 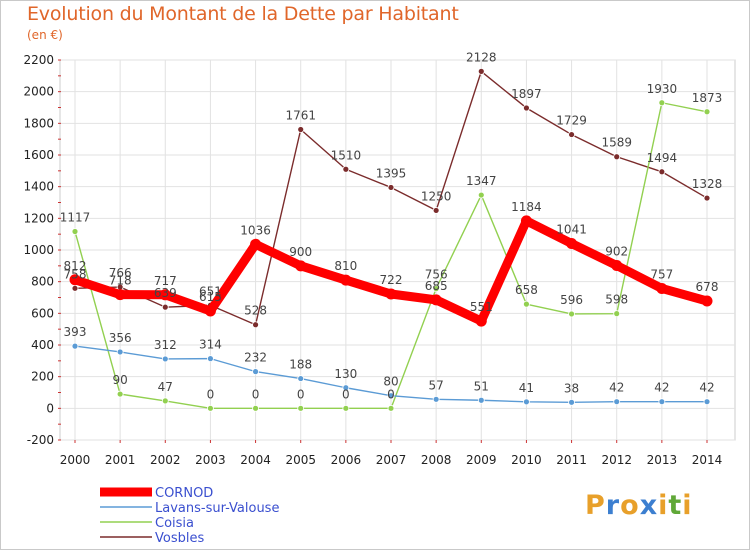 I want to click on data-label: 1589, so click(x=616, y=143).